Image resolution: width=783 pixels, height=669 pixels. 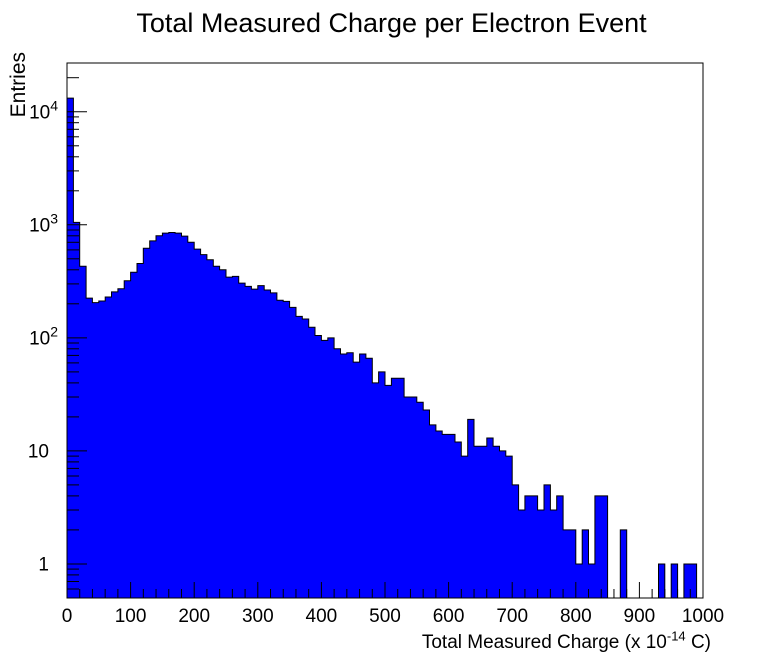 What do you see at coordinates (385, 616) in the screenshot?
I see `x-tick-label: 500` at bounding box center [385, 616].